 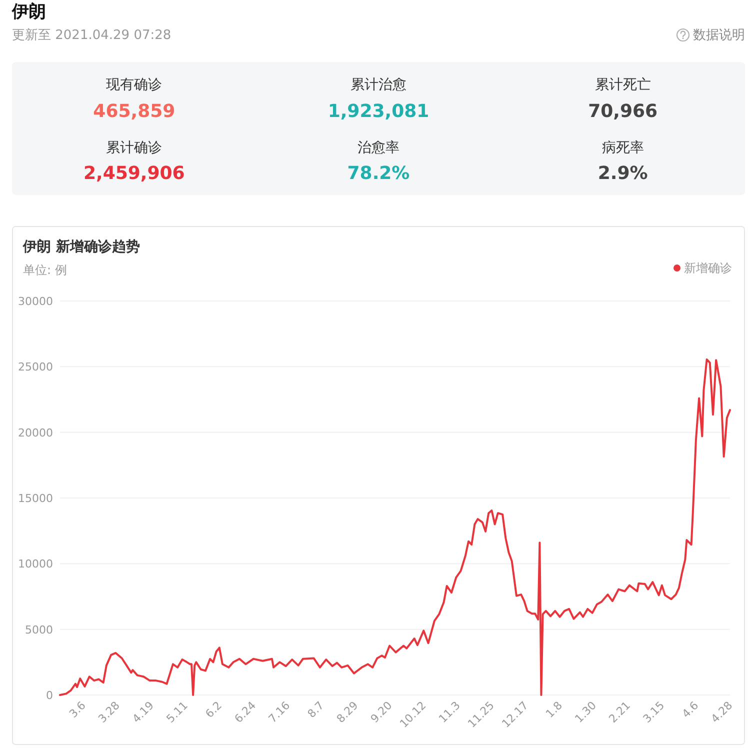 What do you see at coordinates (134, 148) in the screenshot?
I see `text: 累计确诊` at bounding box center [134, 148].